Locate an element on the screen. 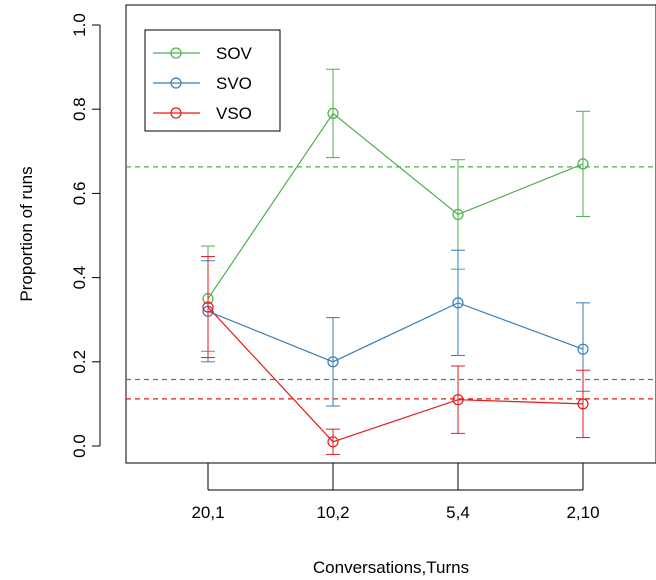 The width and height of the screenshot is (656, 580). y-tick-label: 0.4 is located at coordinates (79, 278).